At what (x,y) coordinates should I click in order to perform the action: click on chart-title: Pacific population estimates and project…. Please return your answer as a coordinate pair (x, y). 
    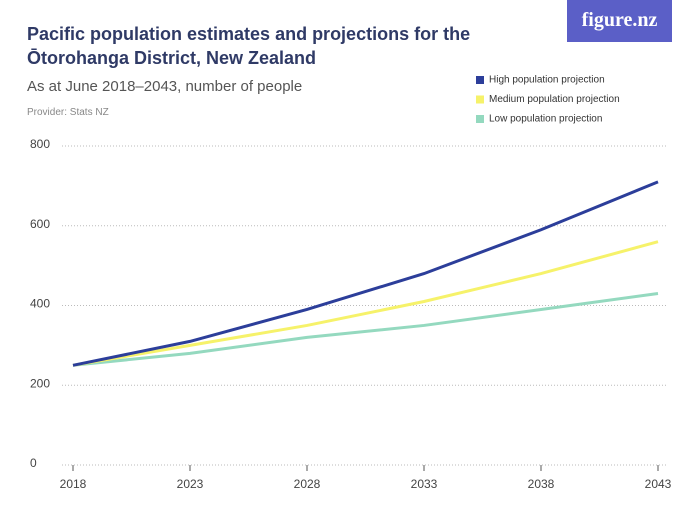
    Looking at the image, I should click on (249, 46).